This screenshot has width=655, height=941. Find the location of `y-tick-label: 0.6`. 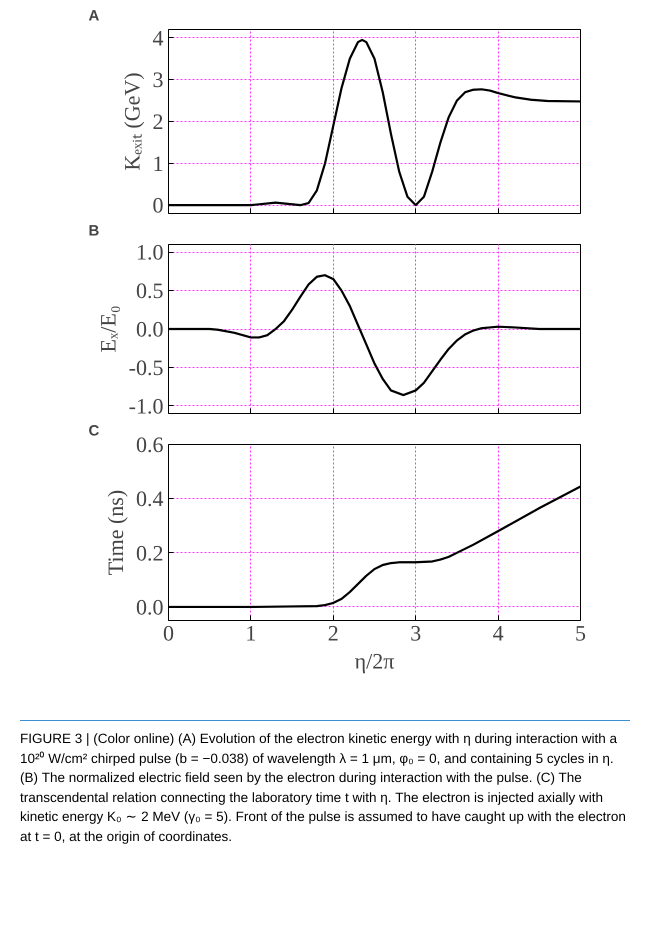

y-tick-label: 0.6 is located at coordinates (150, 444).